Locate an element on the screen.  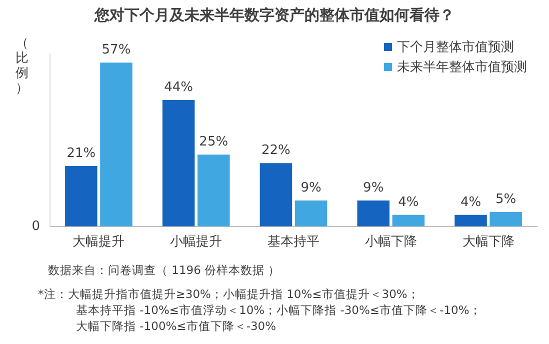
data-label: 44% is located at coordinates (179, 87).